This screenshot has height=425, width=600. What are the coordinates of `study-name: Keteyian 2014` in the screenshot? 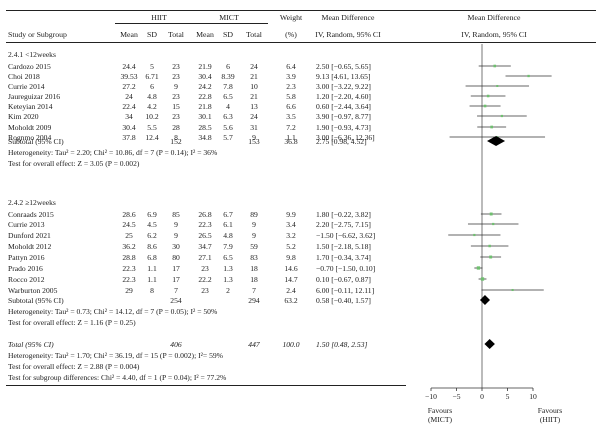 It's located at (30, 106).